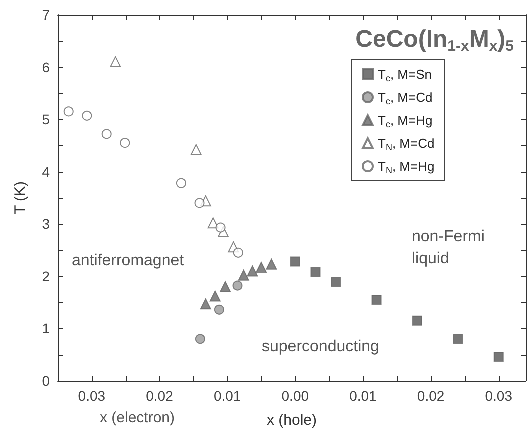  I want to click on y-tick-label: 2, so click(46, 276).